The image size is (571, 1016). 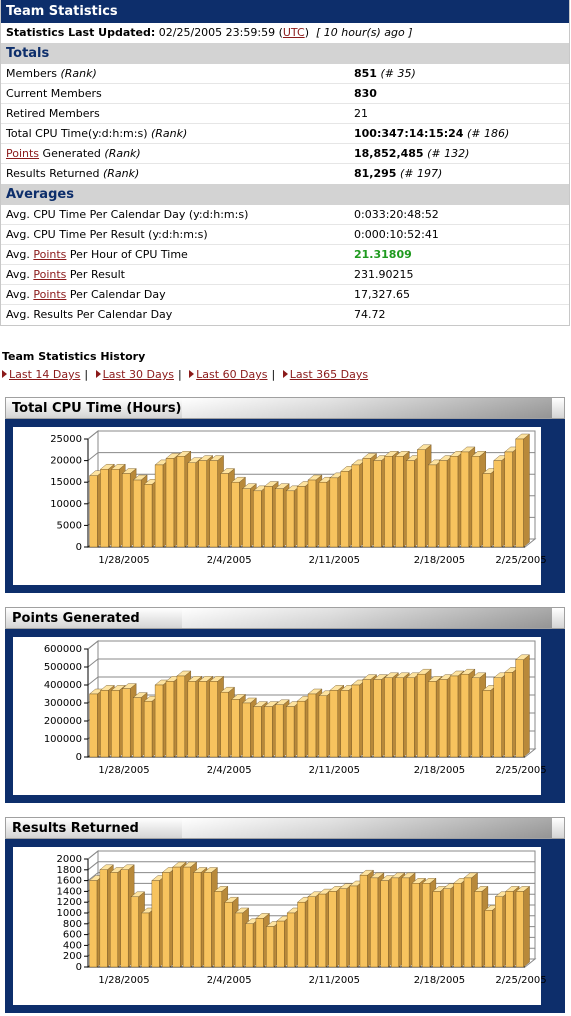 What do you see at coordinates (329, 374) in the screenshot?
I see `link-last-365-days: Last 365 Days` at bounding box center [329, 374].